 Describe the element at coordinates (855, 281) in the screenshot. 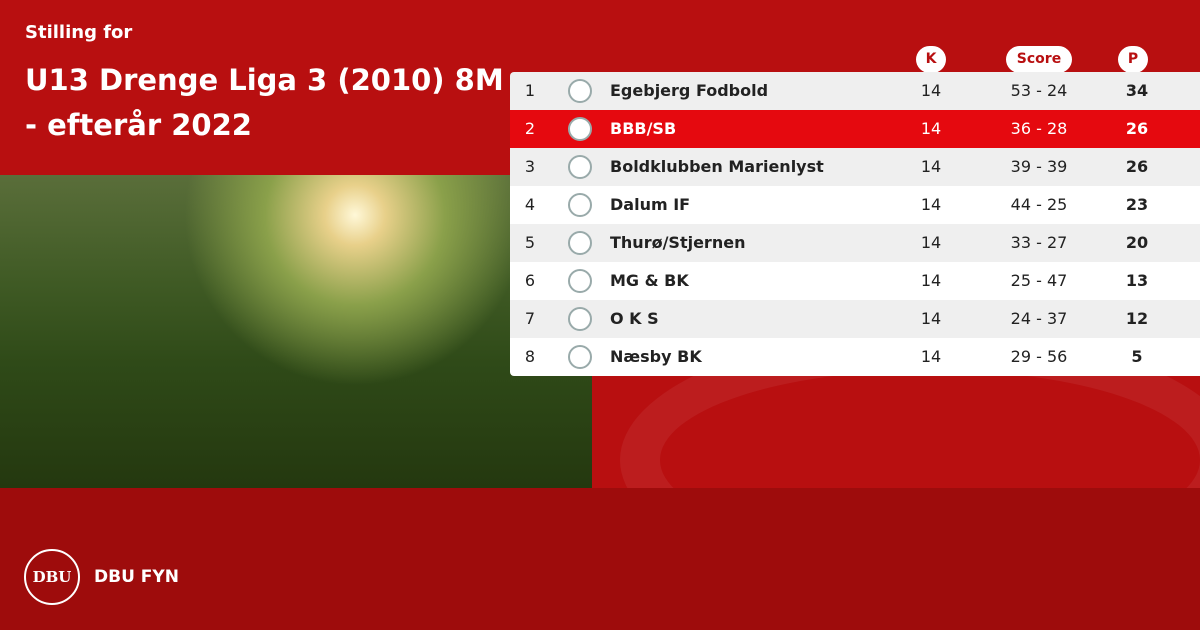

I see `table-row: 6 MG & BK 14 25 - 47 13` at that location.